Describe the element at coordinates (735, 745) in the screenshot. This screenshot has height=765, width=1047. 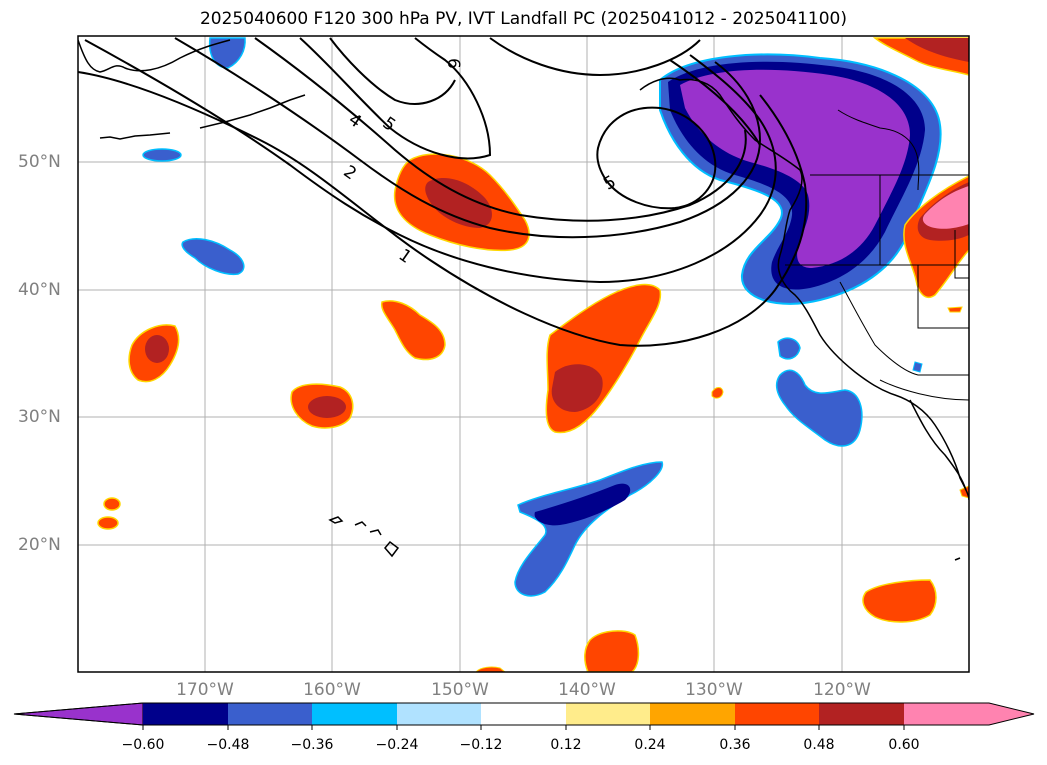
I see `colorbar-tick-label: 0.36` at that location.